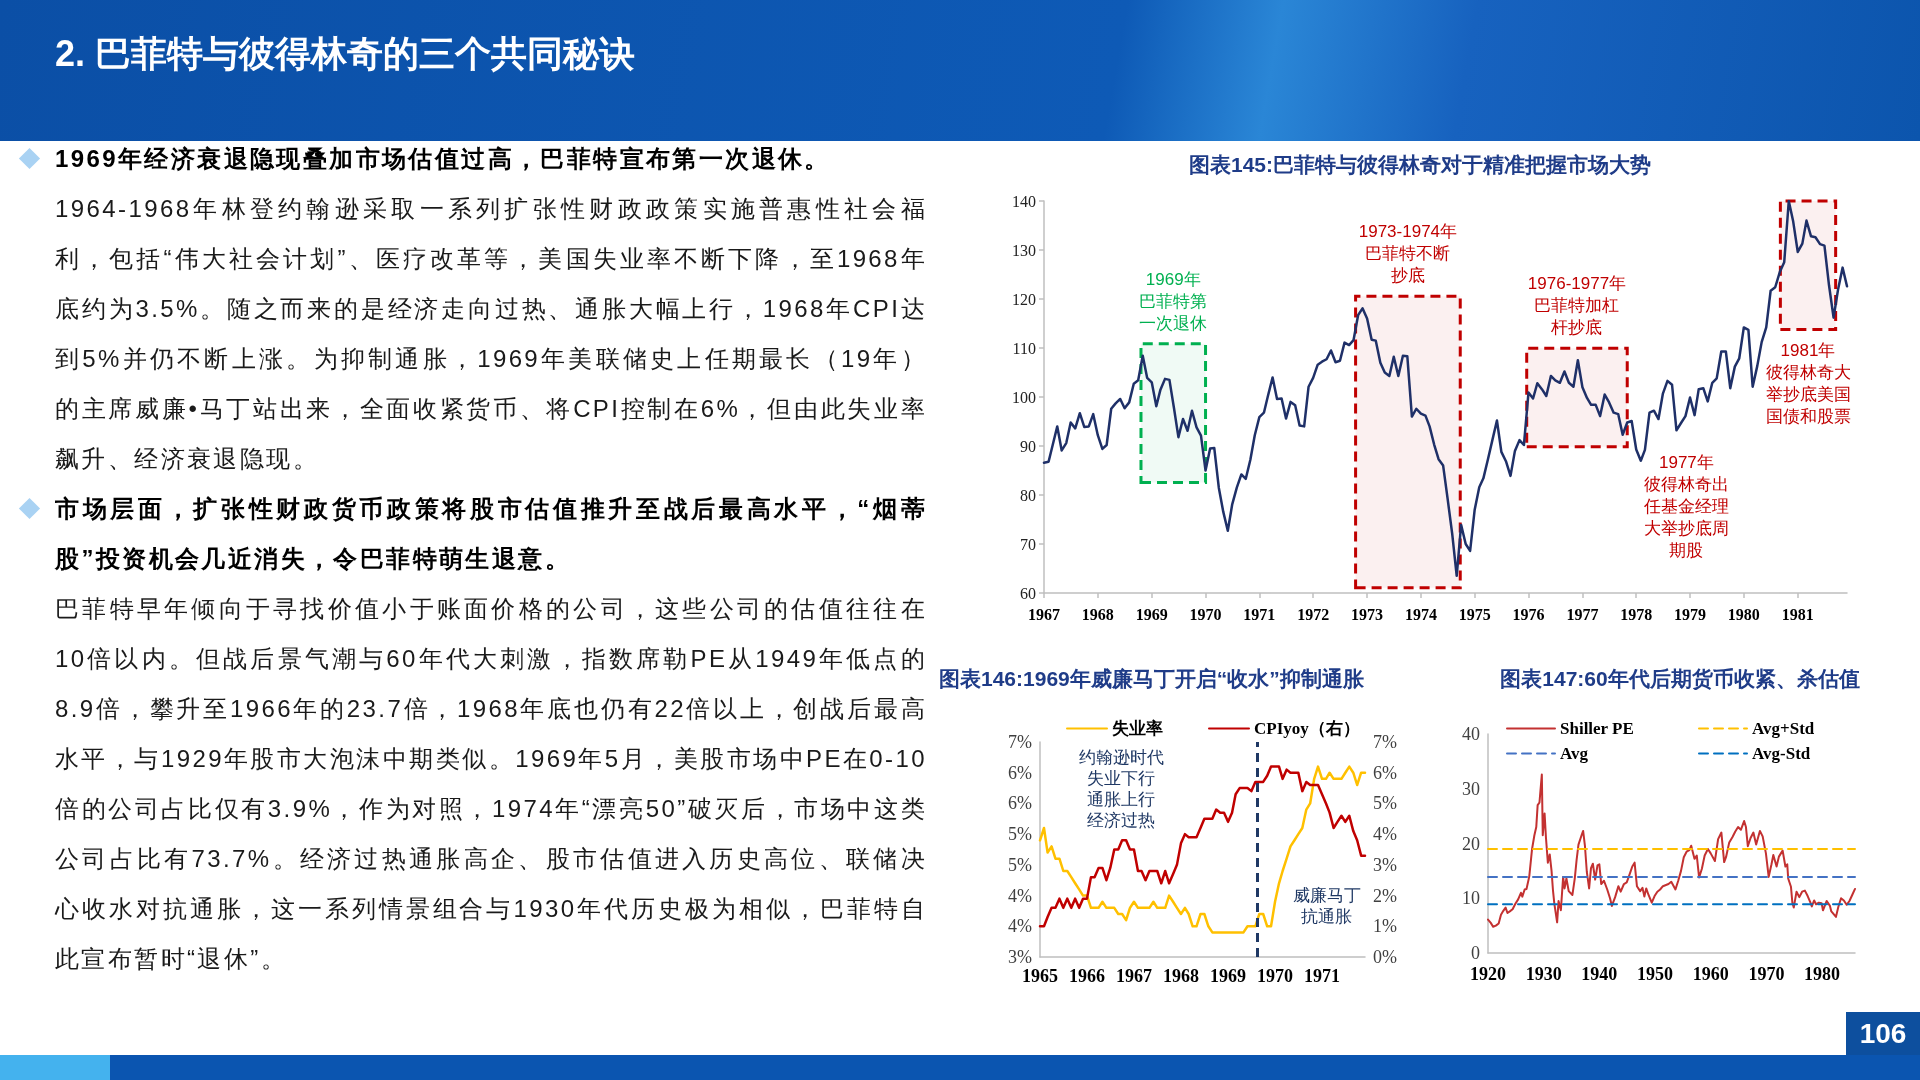  What do you see at coordinates (1020, 742) in the screenshot?
I see `y-tick-label: 7%` at bounding box center [1020, 742].